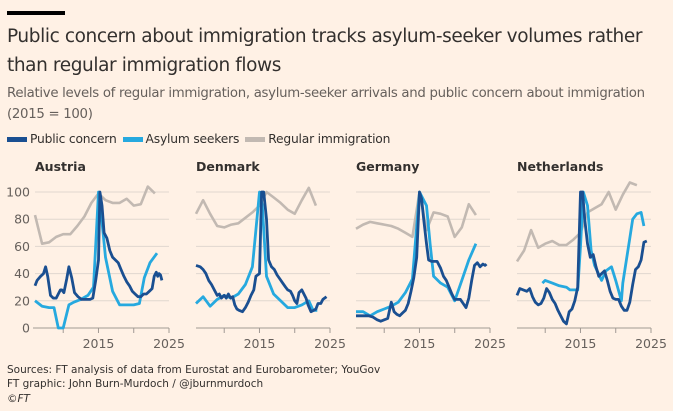  I want to click on panel-denmark: 2015 2025, so click(270, 268).